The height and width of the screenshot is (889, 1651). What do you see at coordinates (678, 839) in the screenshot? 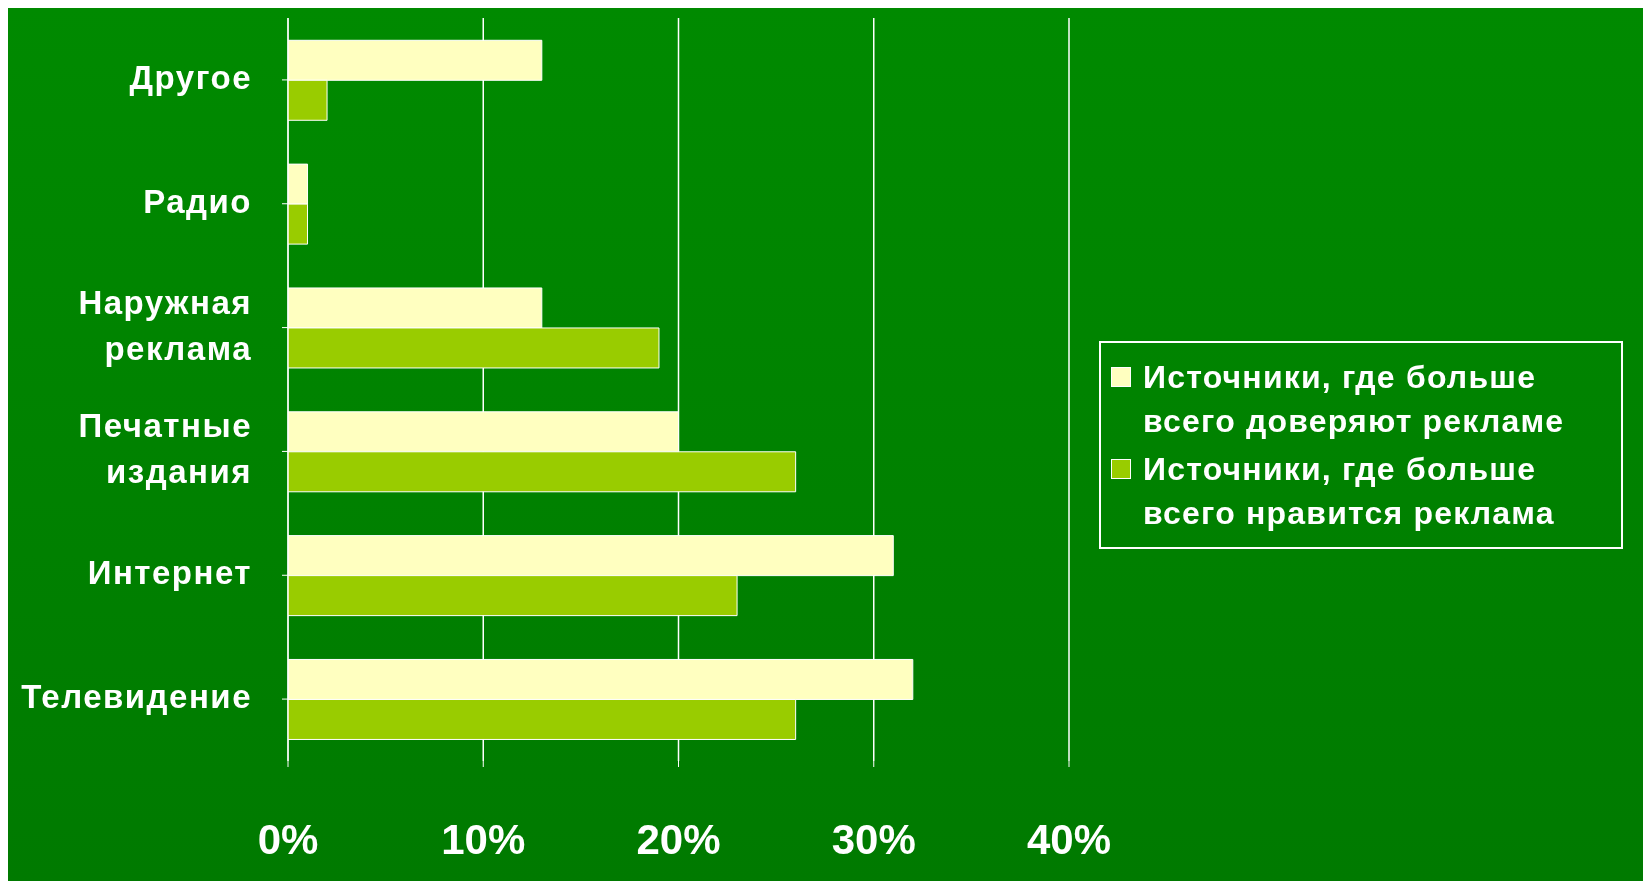
I see `x-tick-label: 20%` at bounding box center [678, 839].